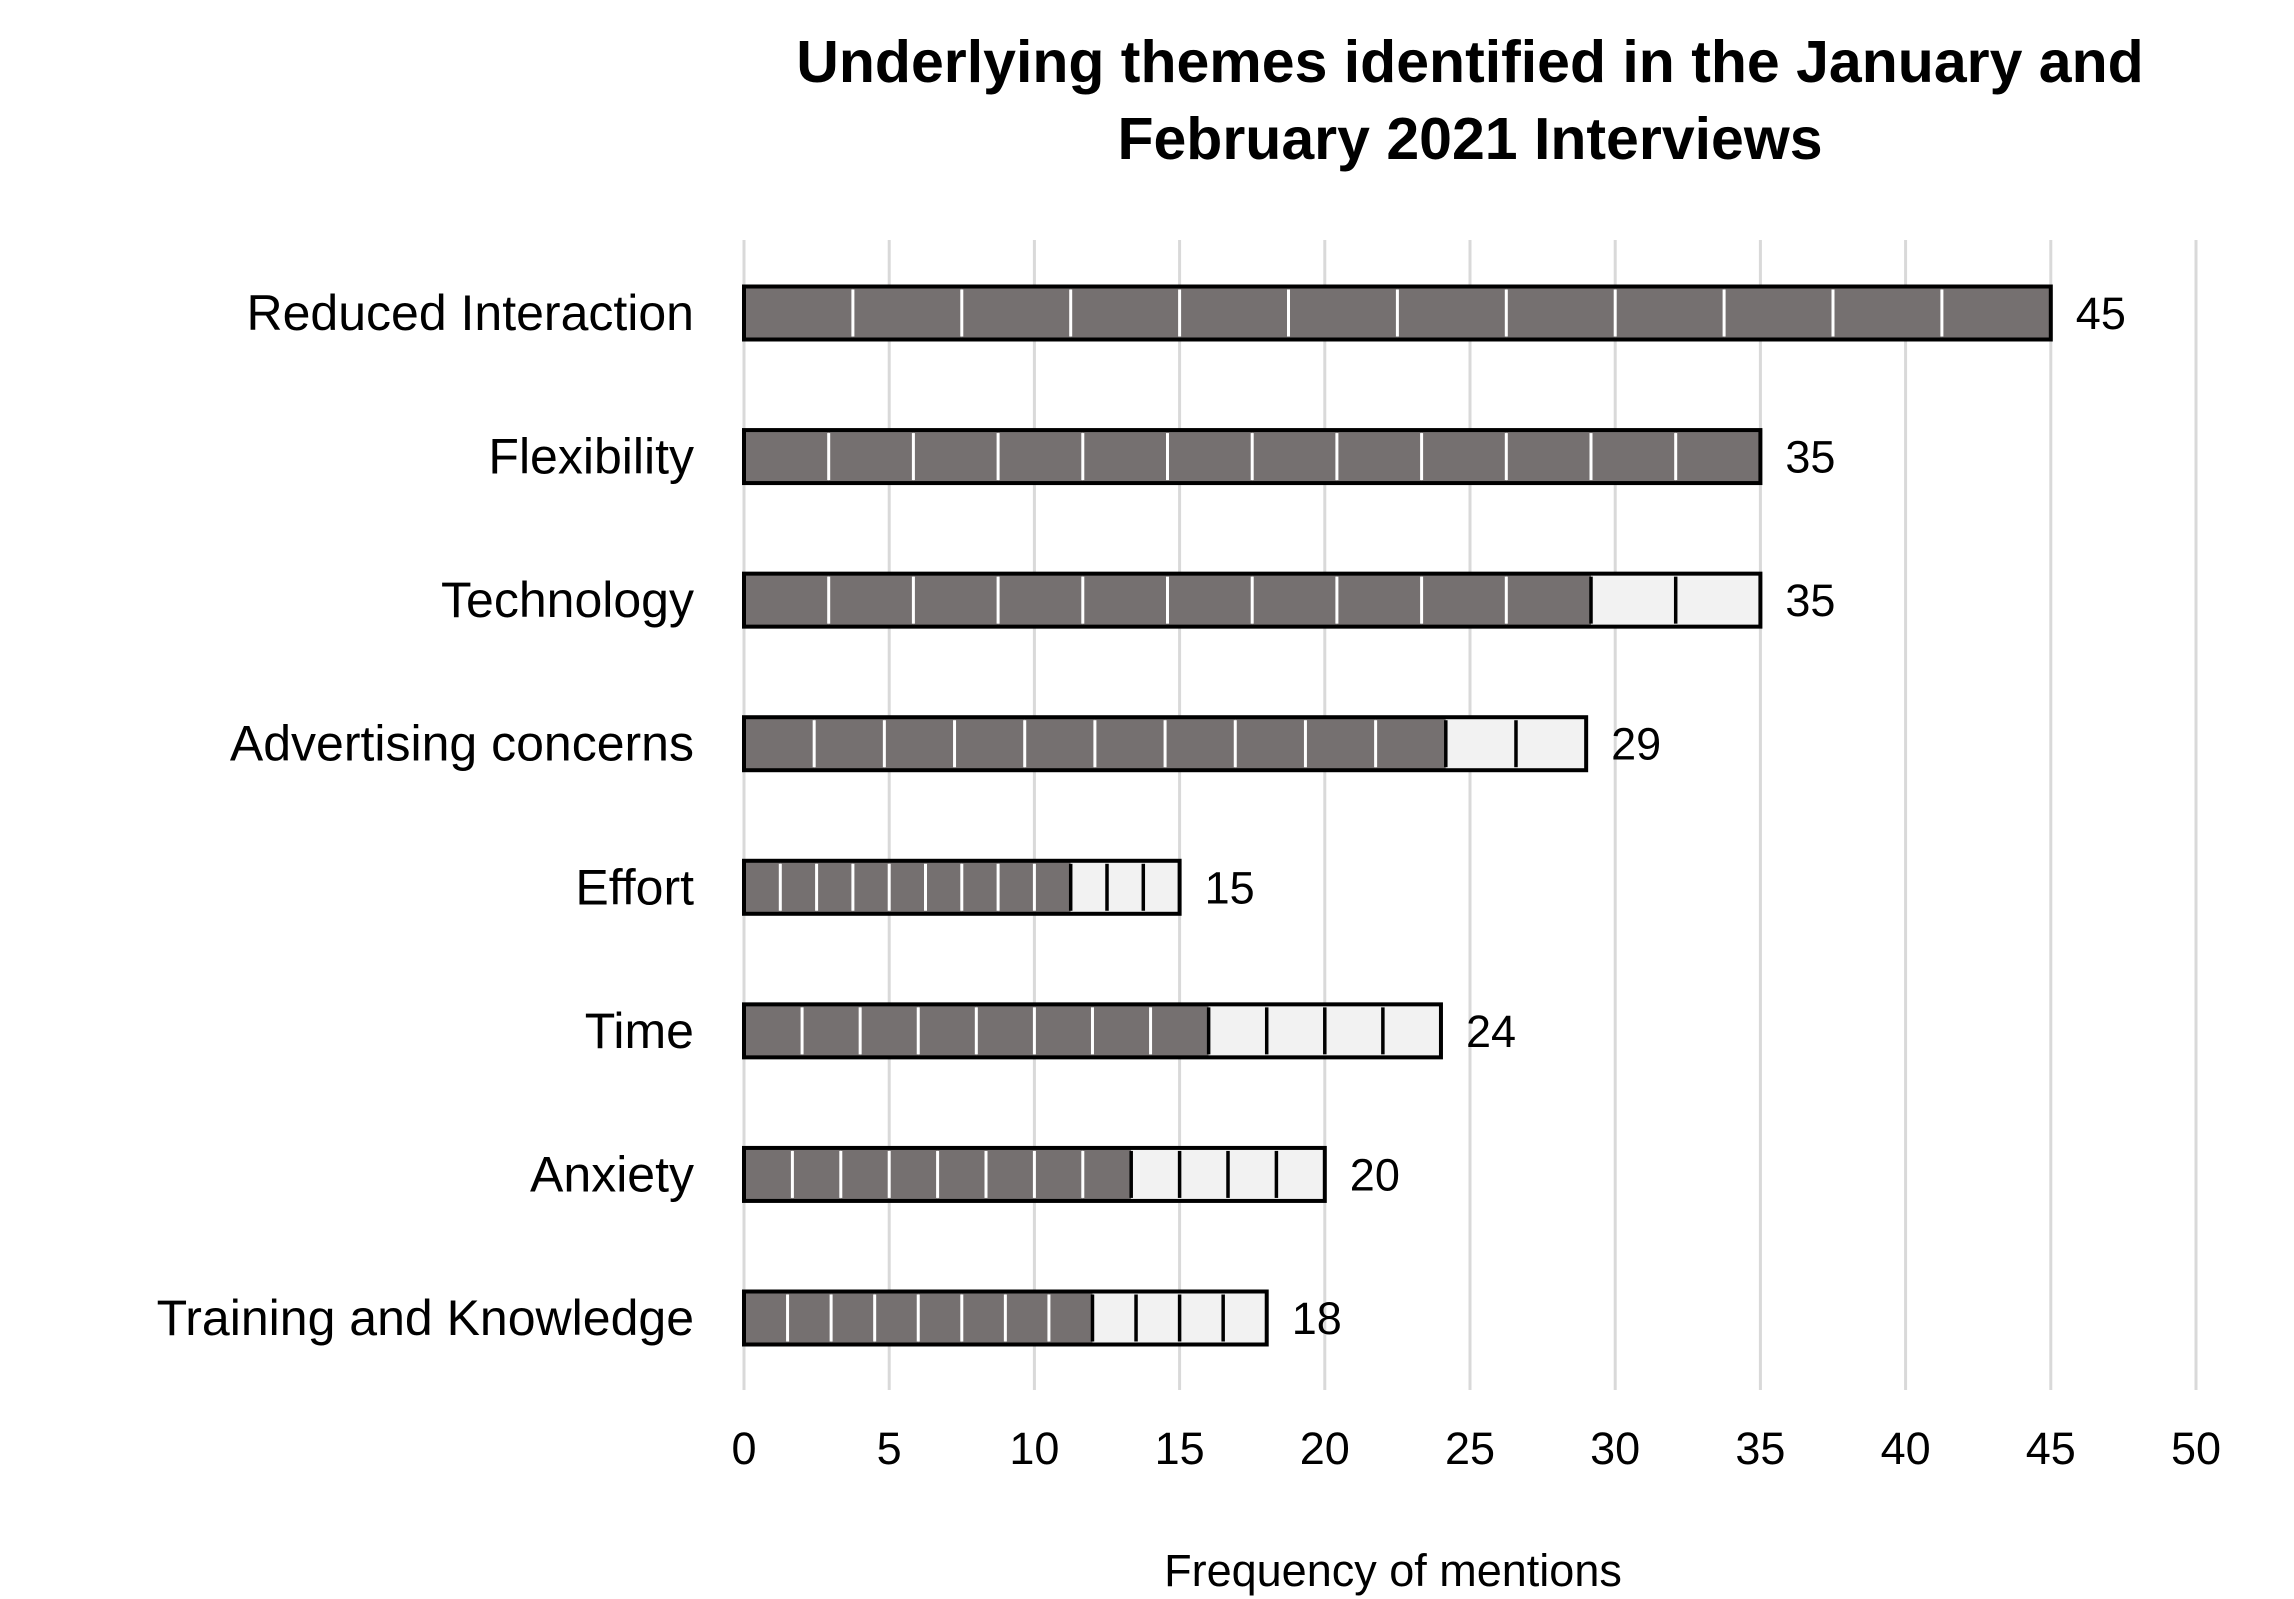 This screenshot has height=1599, width=2294. What do you see at coordinates (634, 887) in the screenshot?
I see `category-label: Effort` at bounding box center [634, 887].